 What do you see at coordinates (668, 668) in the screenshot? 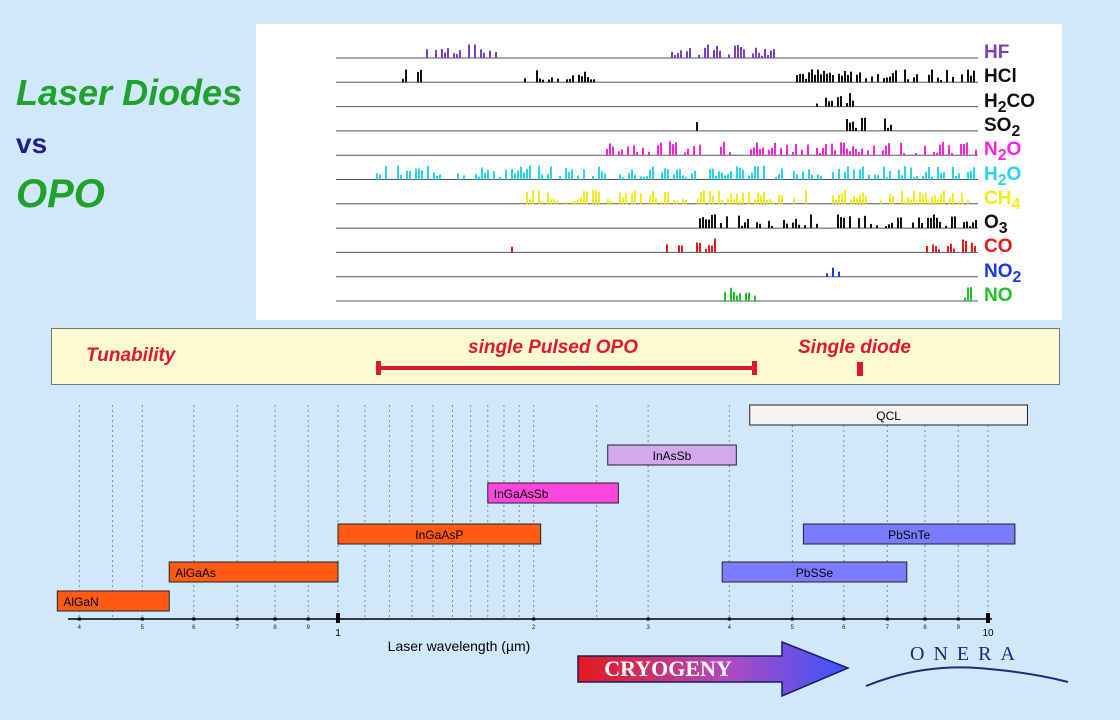
I see `cryogeny-label: CRYOGENY` at bounding box center [668, 668].